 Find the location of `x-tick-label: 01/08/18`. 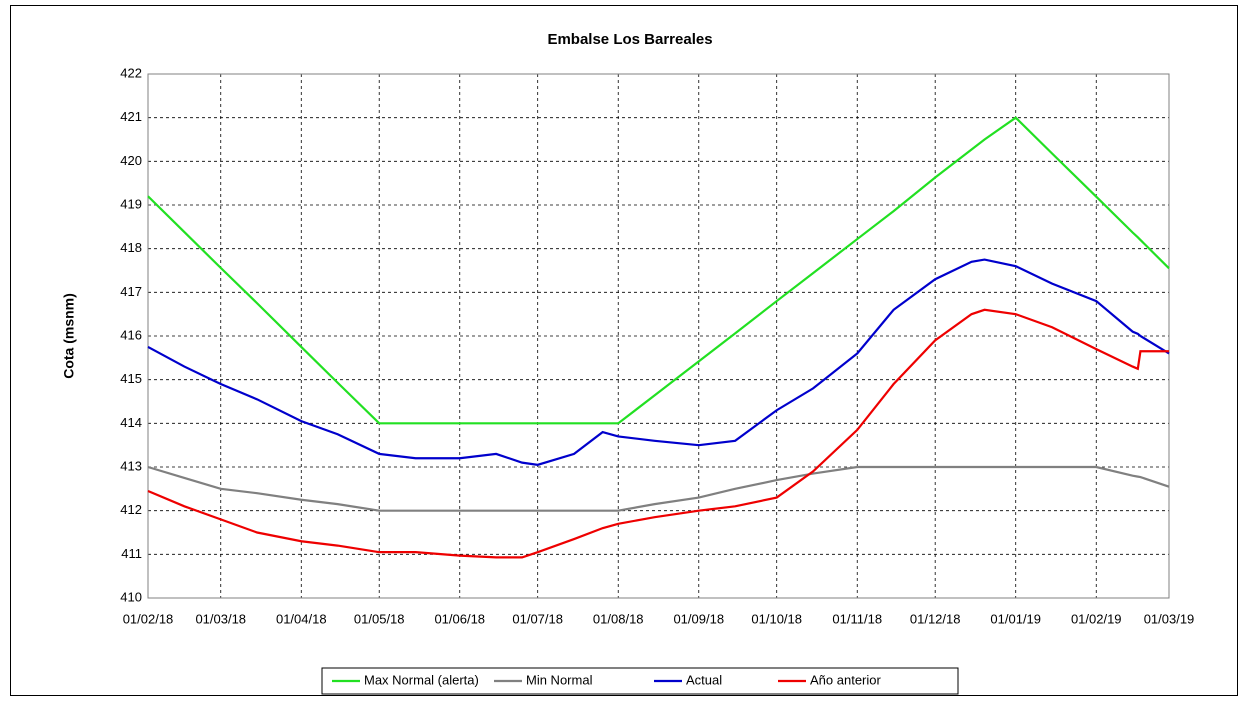

x-tick-label: 01/08/18 is located at coordinates (618, 618).